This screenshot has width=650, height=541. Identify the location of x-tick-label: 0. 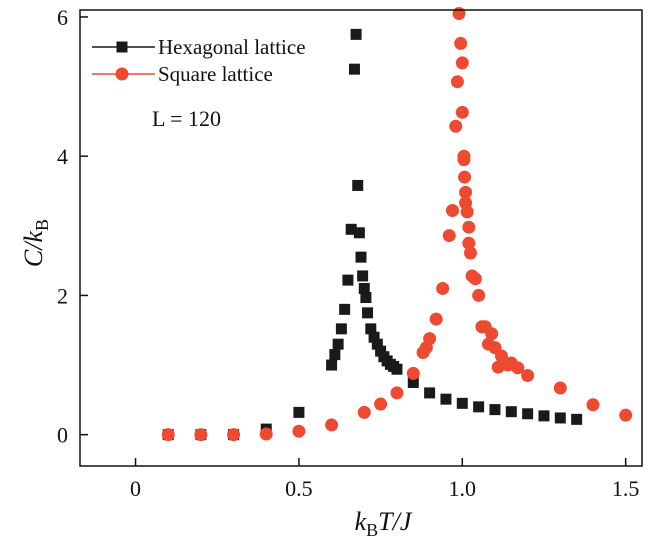
(135, 488).